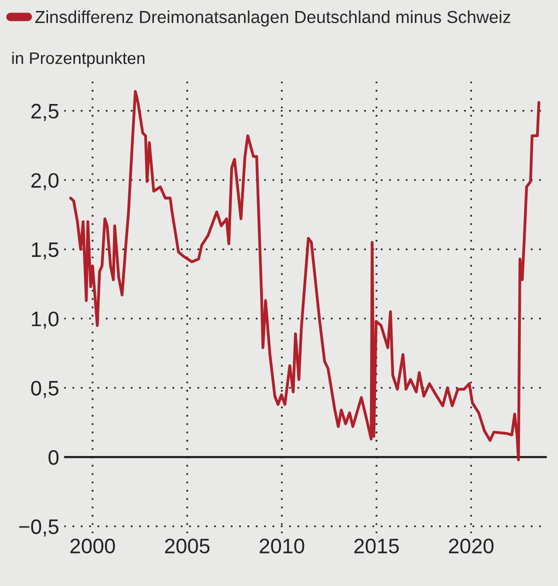 Image resolution: width=558 pixels, height=586 pixels. I want to click on x-tick-label: 2020, so click(471, 546).